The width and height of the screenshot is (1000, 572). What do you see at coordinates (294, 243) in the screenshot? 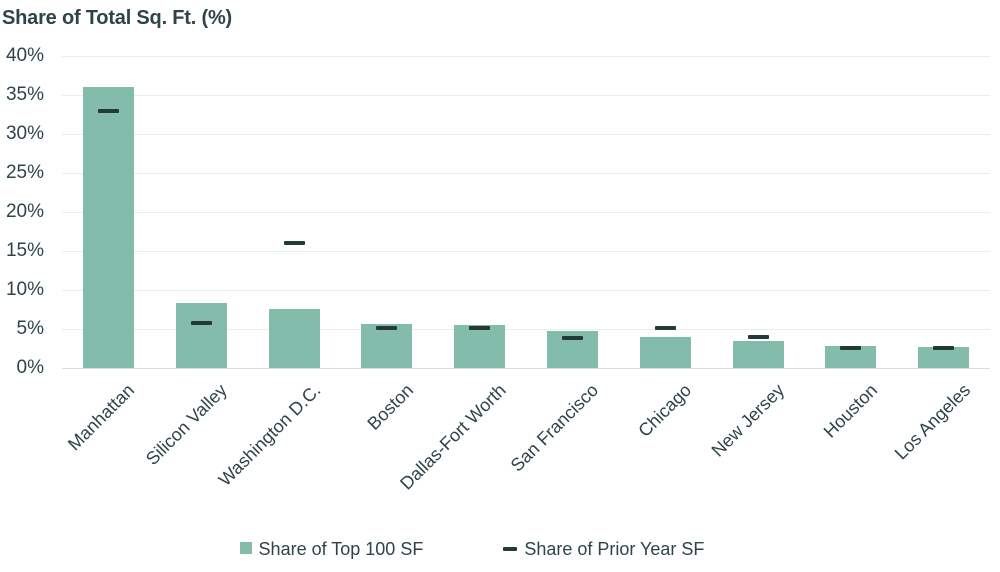
I see `prior-year-marker-washington-d-c` at bounding box center [294, 243].